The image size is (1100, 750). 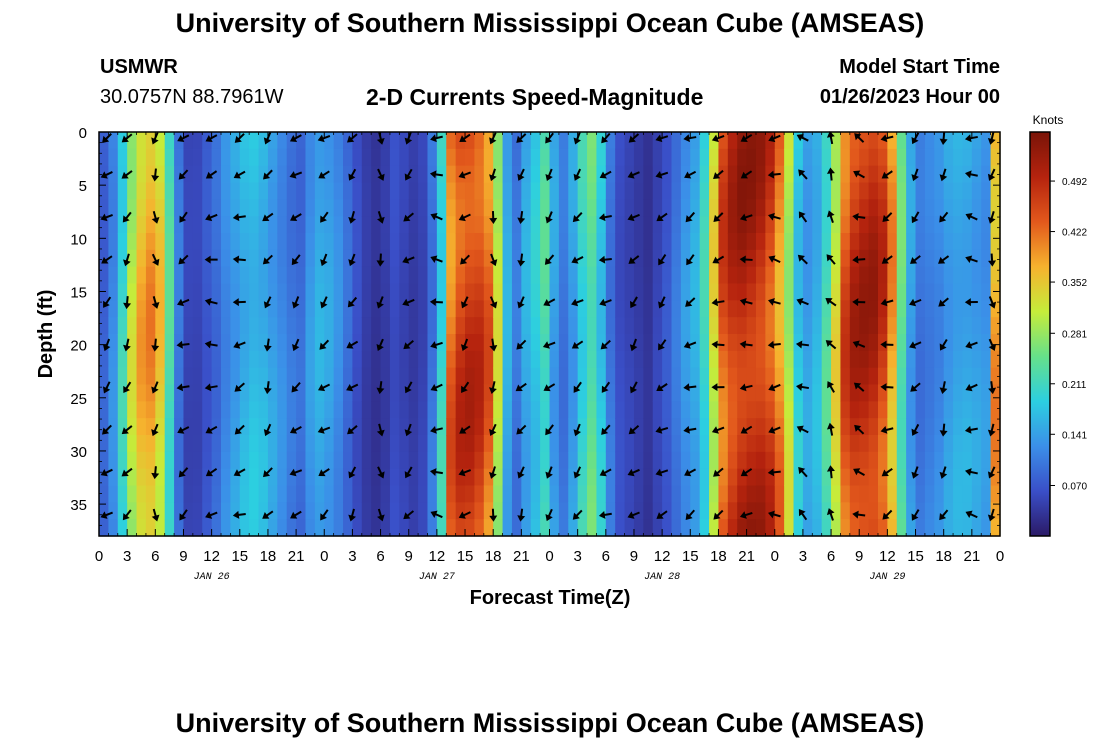 I want to click on x-tick-label: 18, so click(x=718, y=556).